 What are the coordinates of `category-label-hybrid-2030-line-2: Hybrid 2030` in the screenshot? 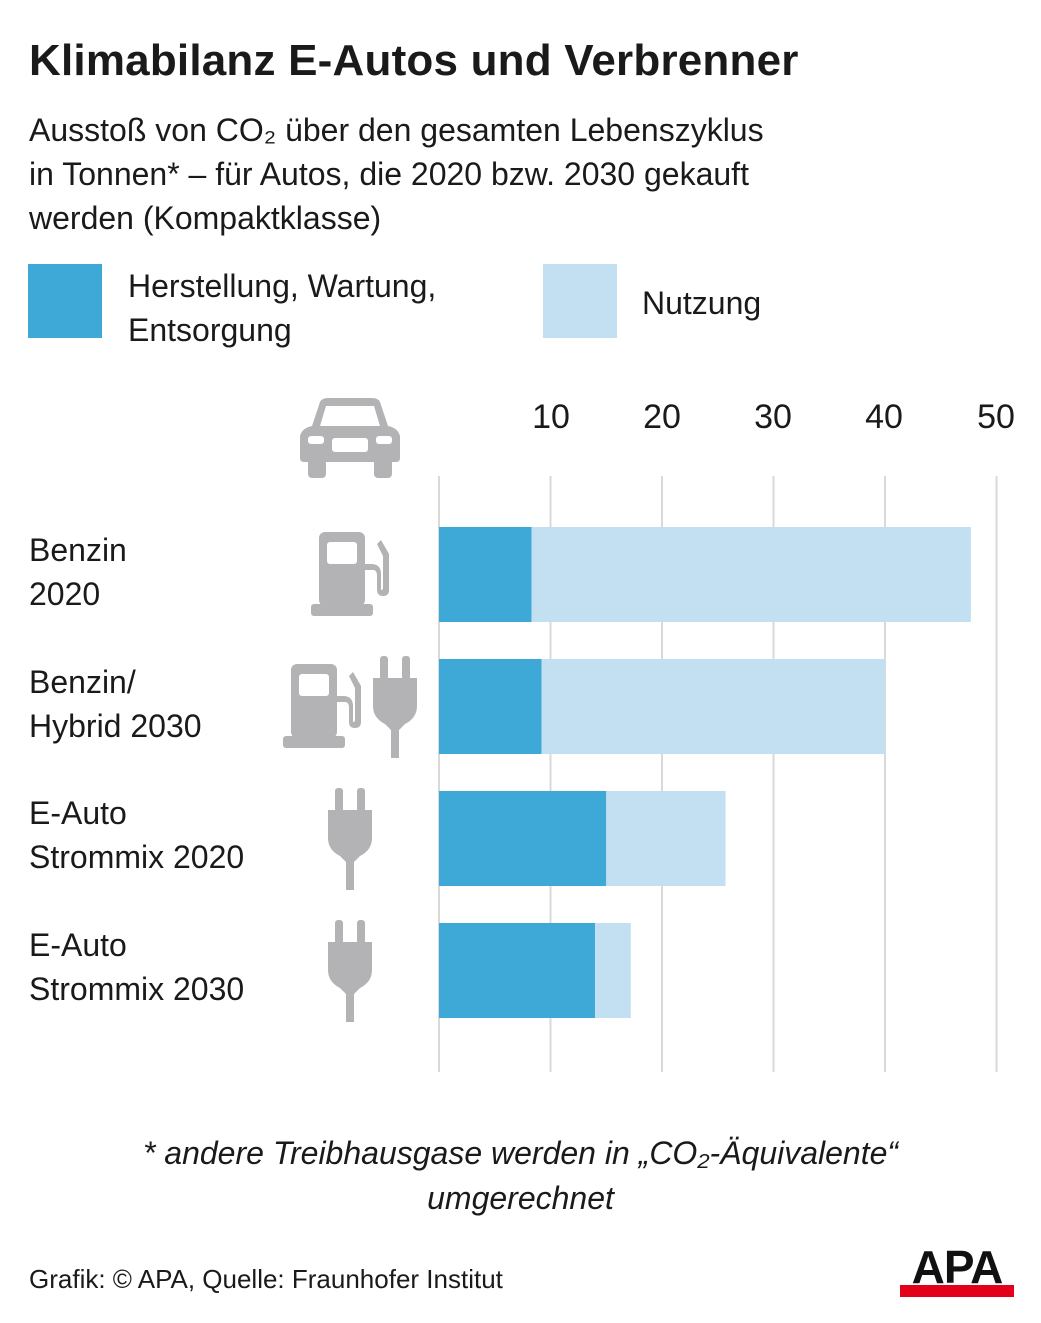 It's located at (115, 726).